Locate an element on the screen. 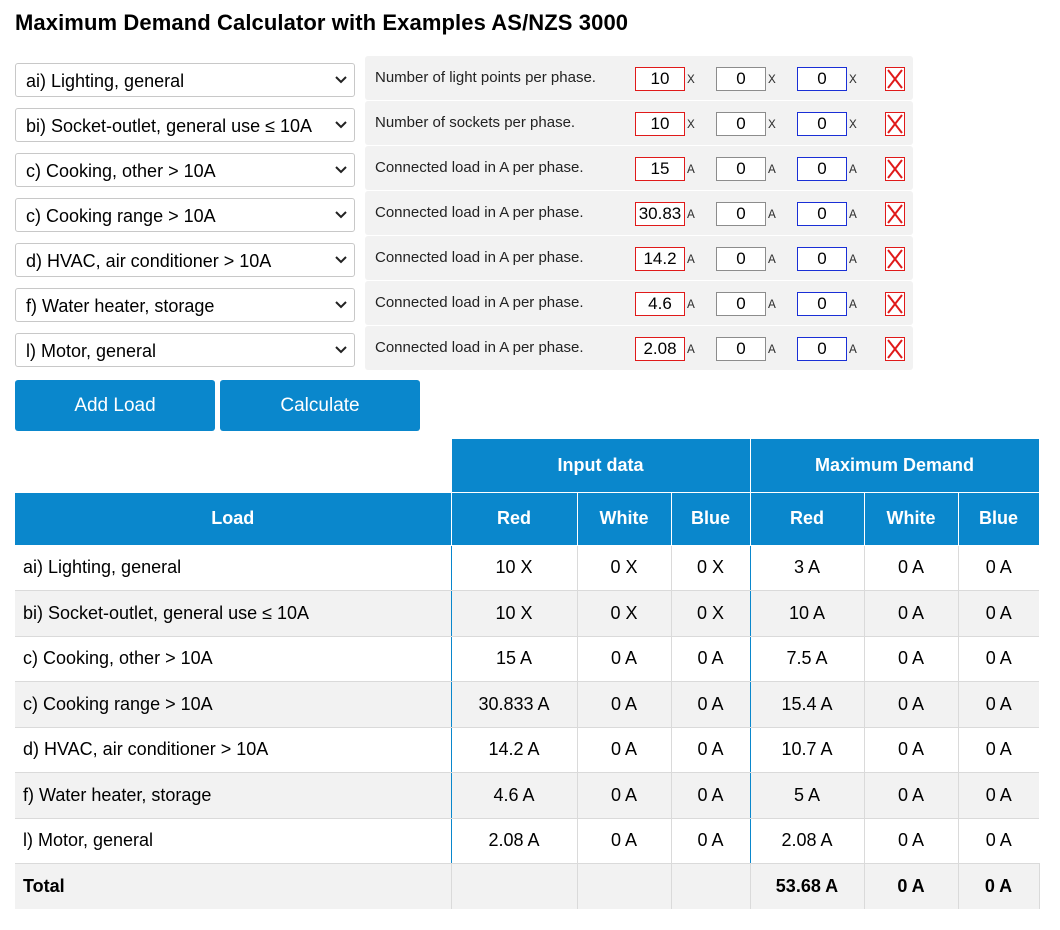  load-parameters: Connected load in A per phase. 4.6 A 0 A 0 A is located at coordinates (639, 303).